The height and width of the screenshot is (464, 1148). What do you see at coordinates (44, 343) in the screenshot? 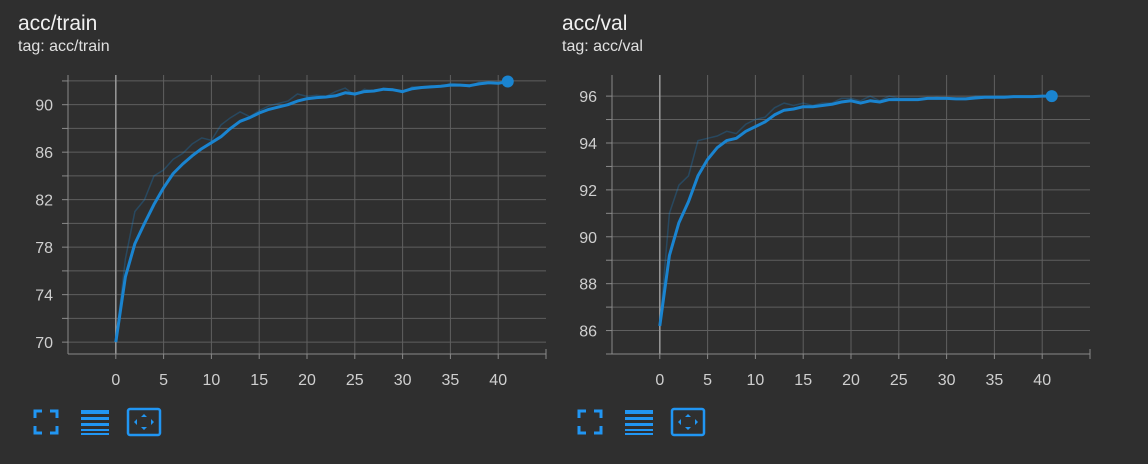
I see `y-tick-label: 70` at bounding box center [44, 343].